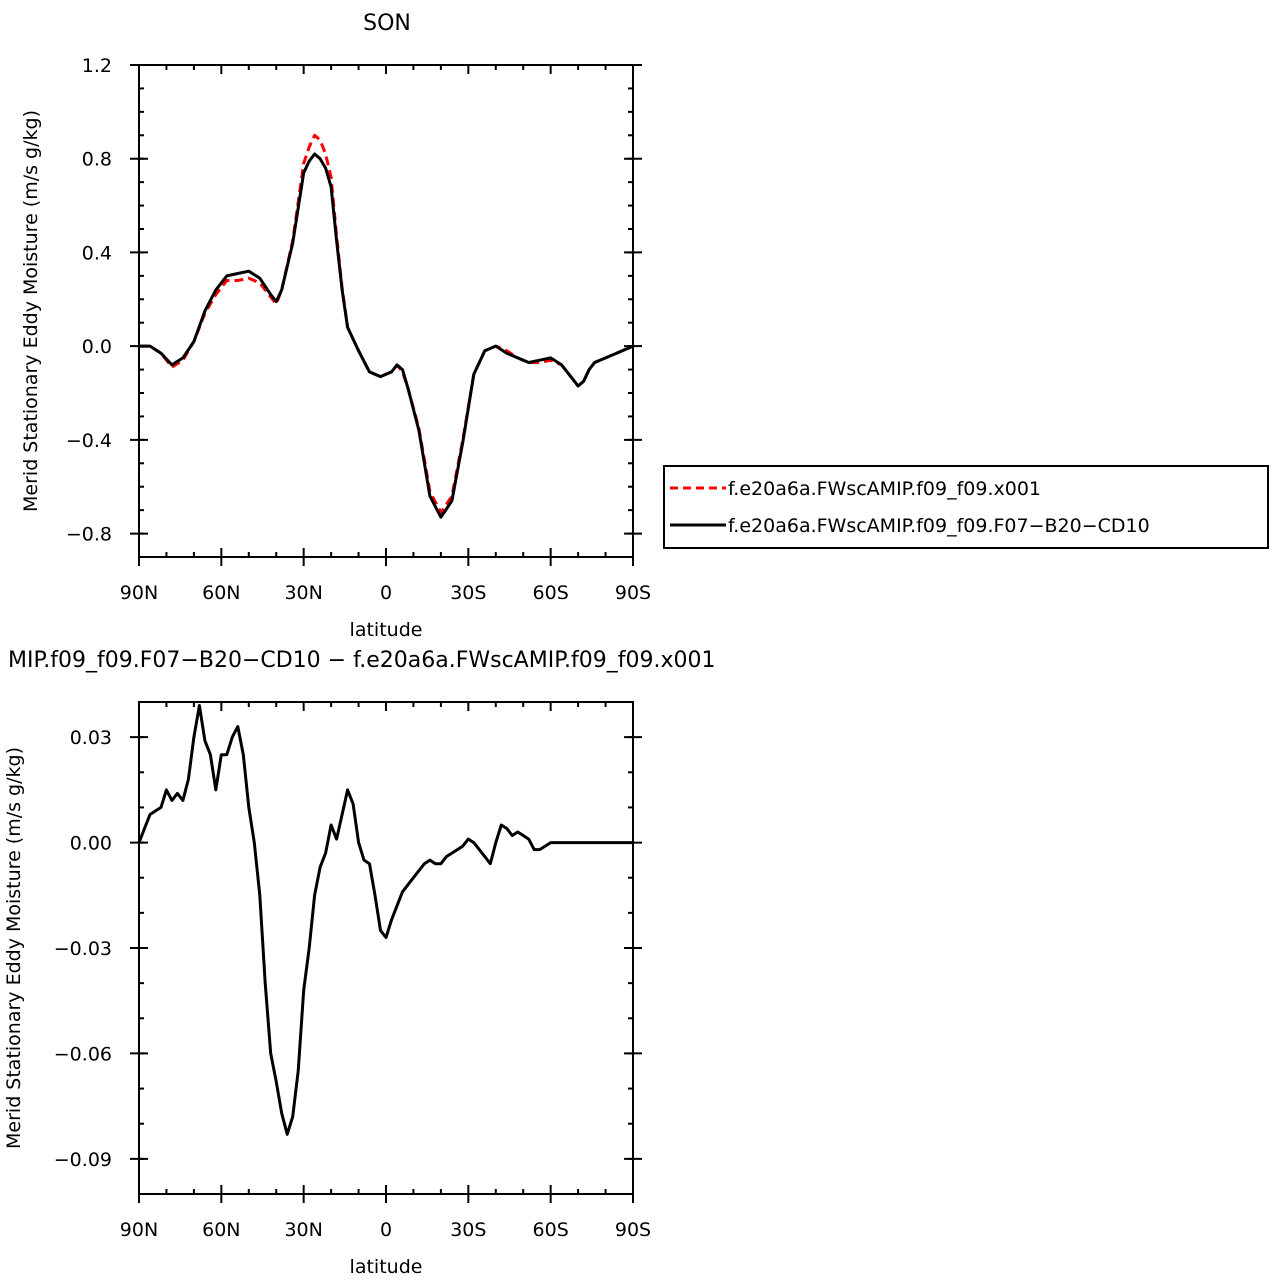  Describe the element at coordinates (303, 593) in the screenshot. I see `top-x-tick-label: 30N` at that location.